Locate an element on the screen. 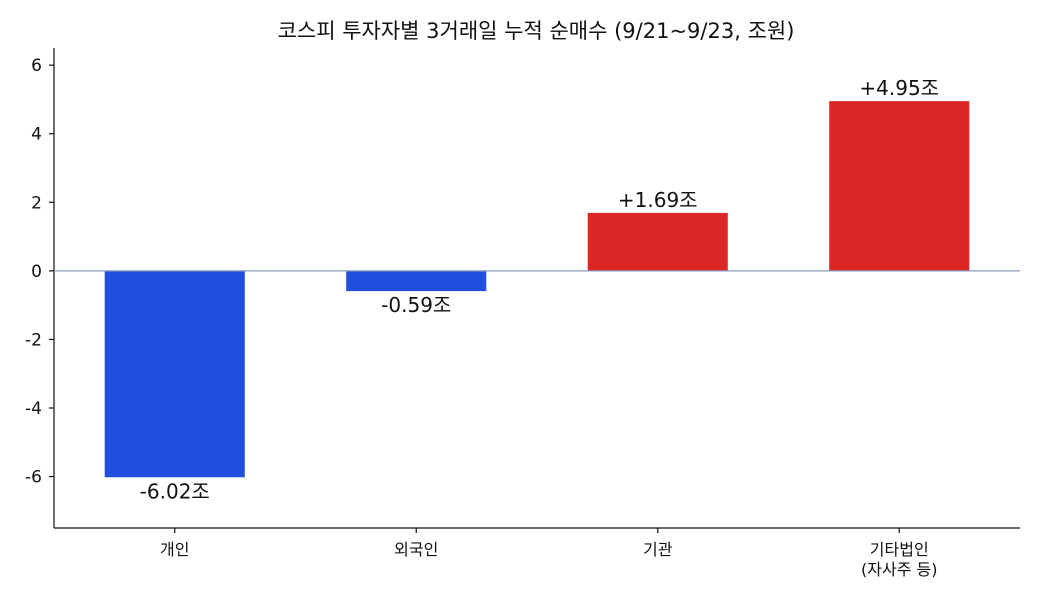 The width and height of the screenshot is (1040, 598). data-label: +4.95조 is located at coordinates (899, 88).